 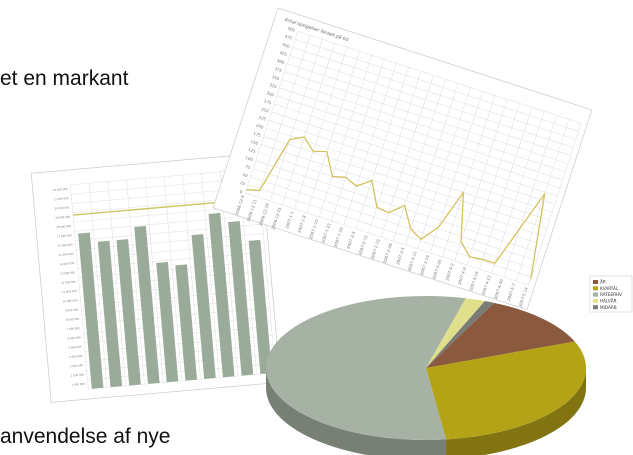 I want to click on line-xtick-label: 2006-12-4, so click(x=239, y=205).